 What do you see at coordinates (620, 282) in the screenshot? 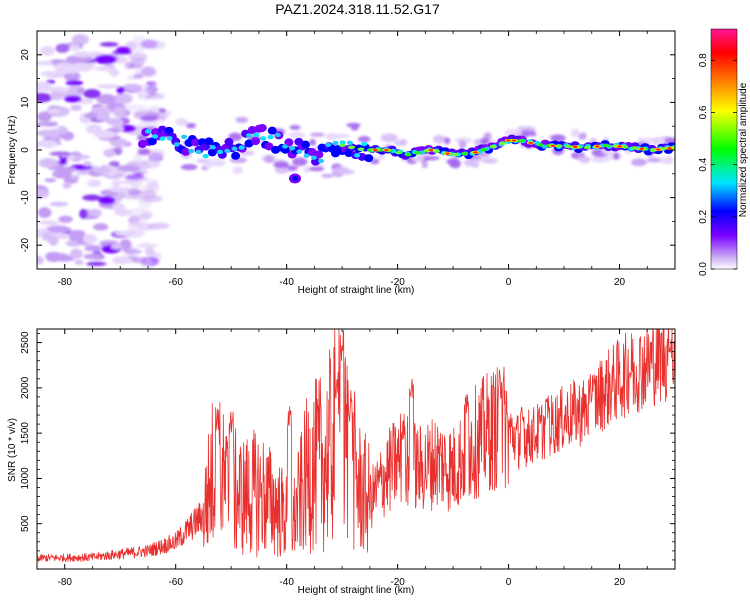
I see `x-tick-label: 20` at bounding box center [620, 282].